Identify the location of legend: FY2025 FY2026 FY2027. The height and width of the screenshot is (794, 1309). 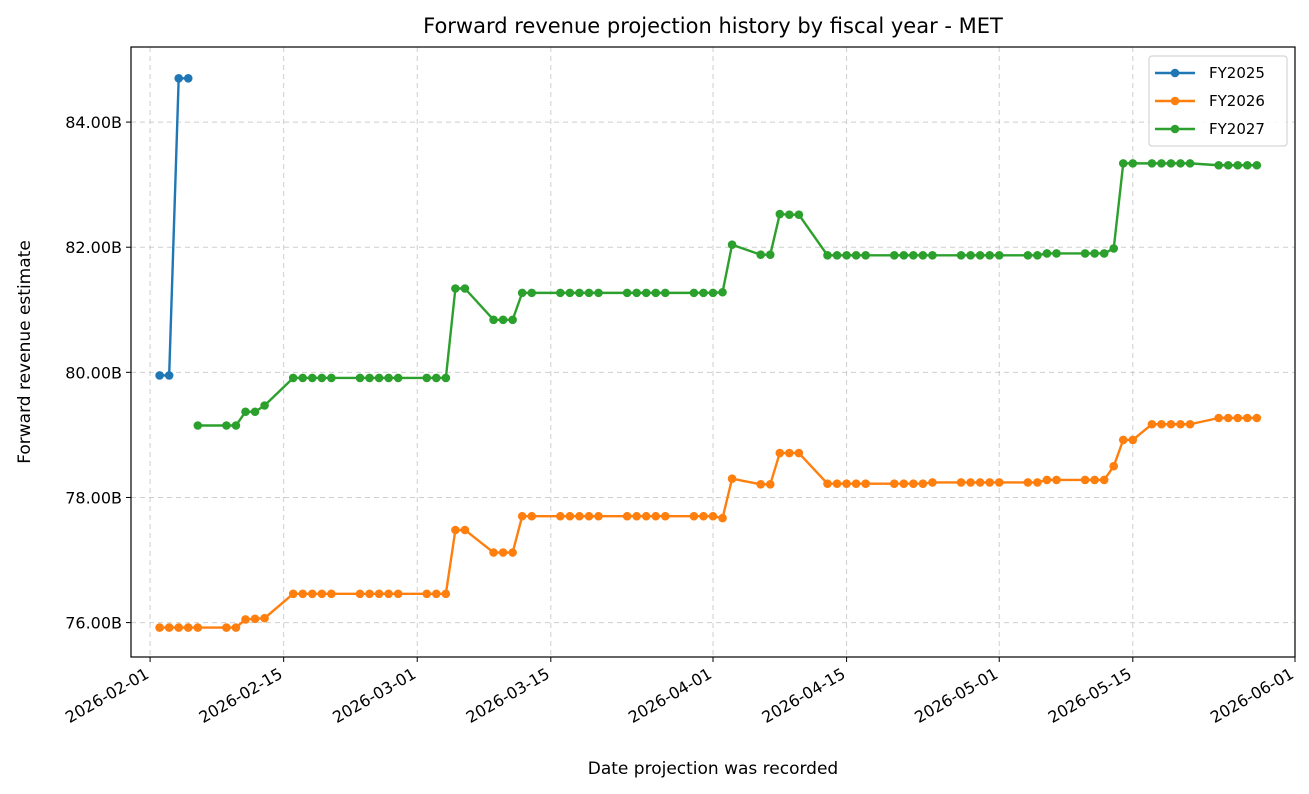
(1218, 101).